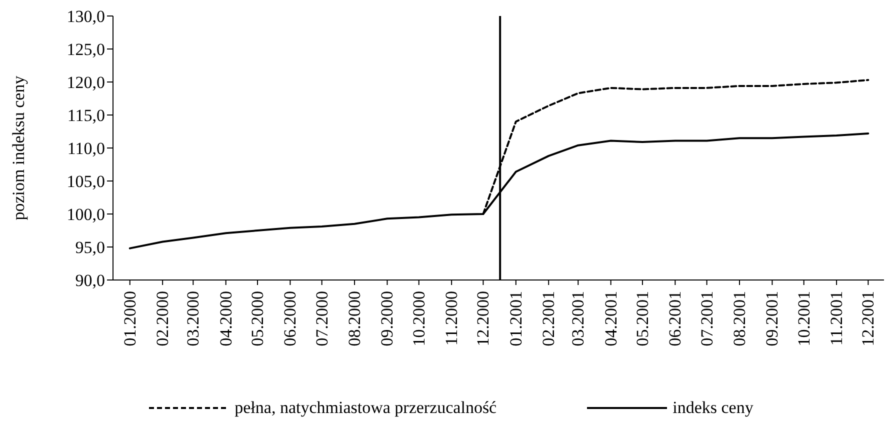  What do you see at coordinates (354, 318) in the screenshot?
I see `x-tick-label: 08.2000` at bounding box center [354, 318].